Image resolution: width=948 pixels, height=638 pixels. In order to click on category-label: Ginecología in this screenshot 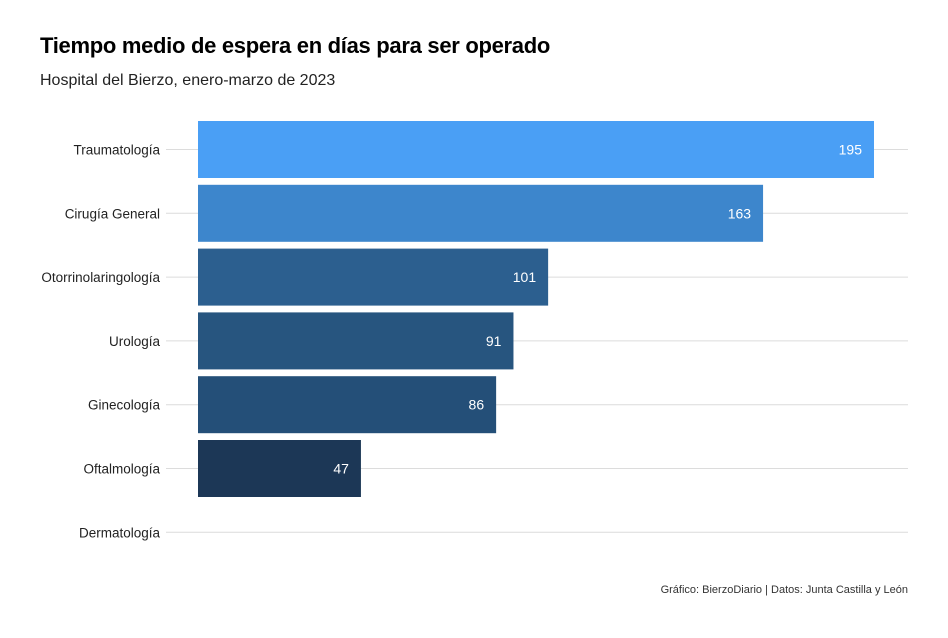, I will do `click(124, 405)`.